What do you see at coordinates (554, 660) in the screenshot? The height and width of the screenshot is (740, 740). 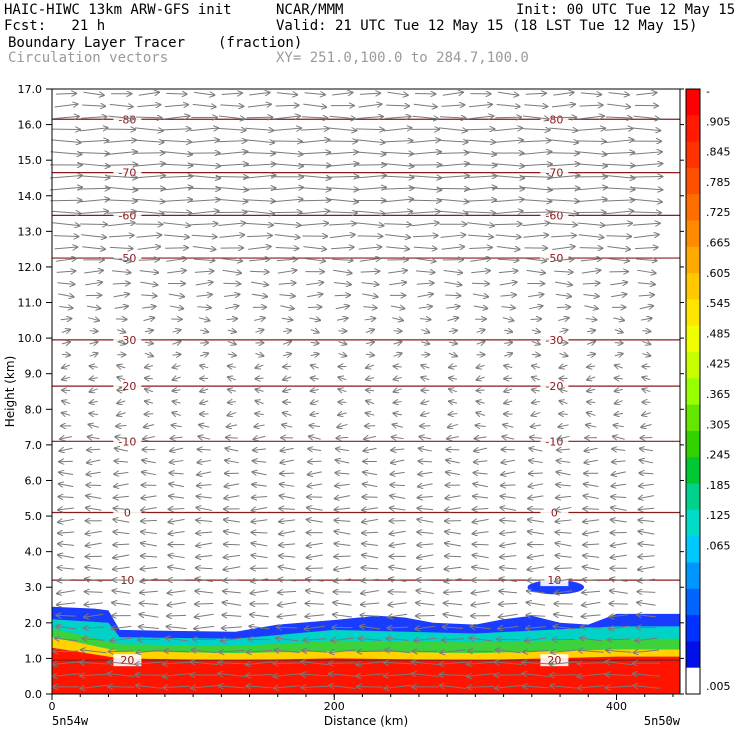 I see `contour-label: 20` at bounding box center [554, 660].